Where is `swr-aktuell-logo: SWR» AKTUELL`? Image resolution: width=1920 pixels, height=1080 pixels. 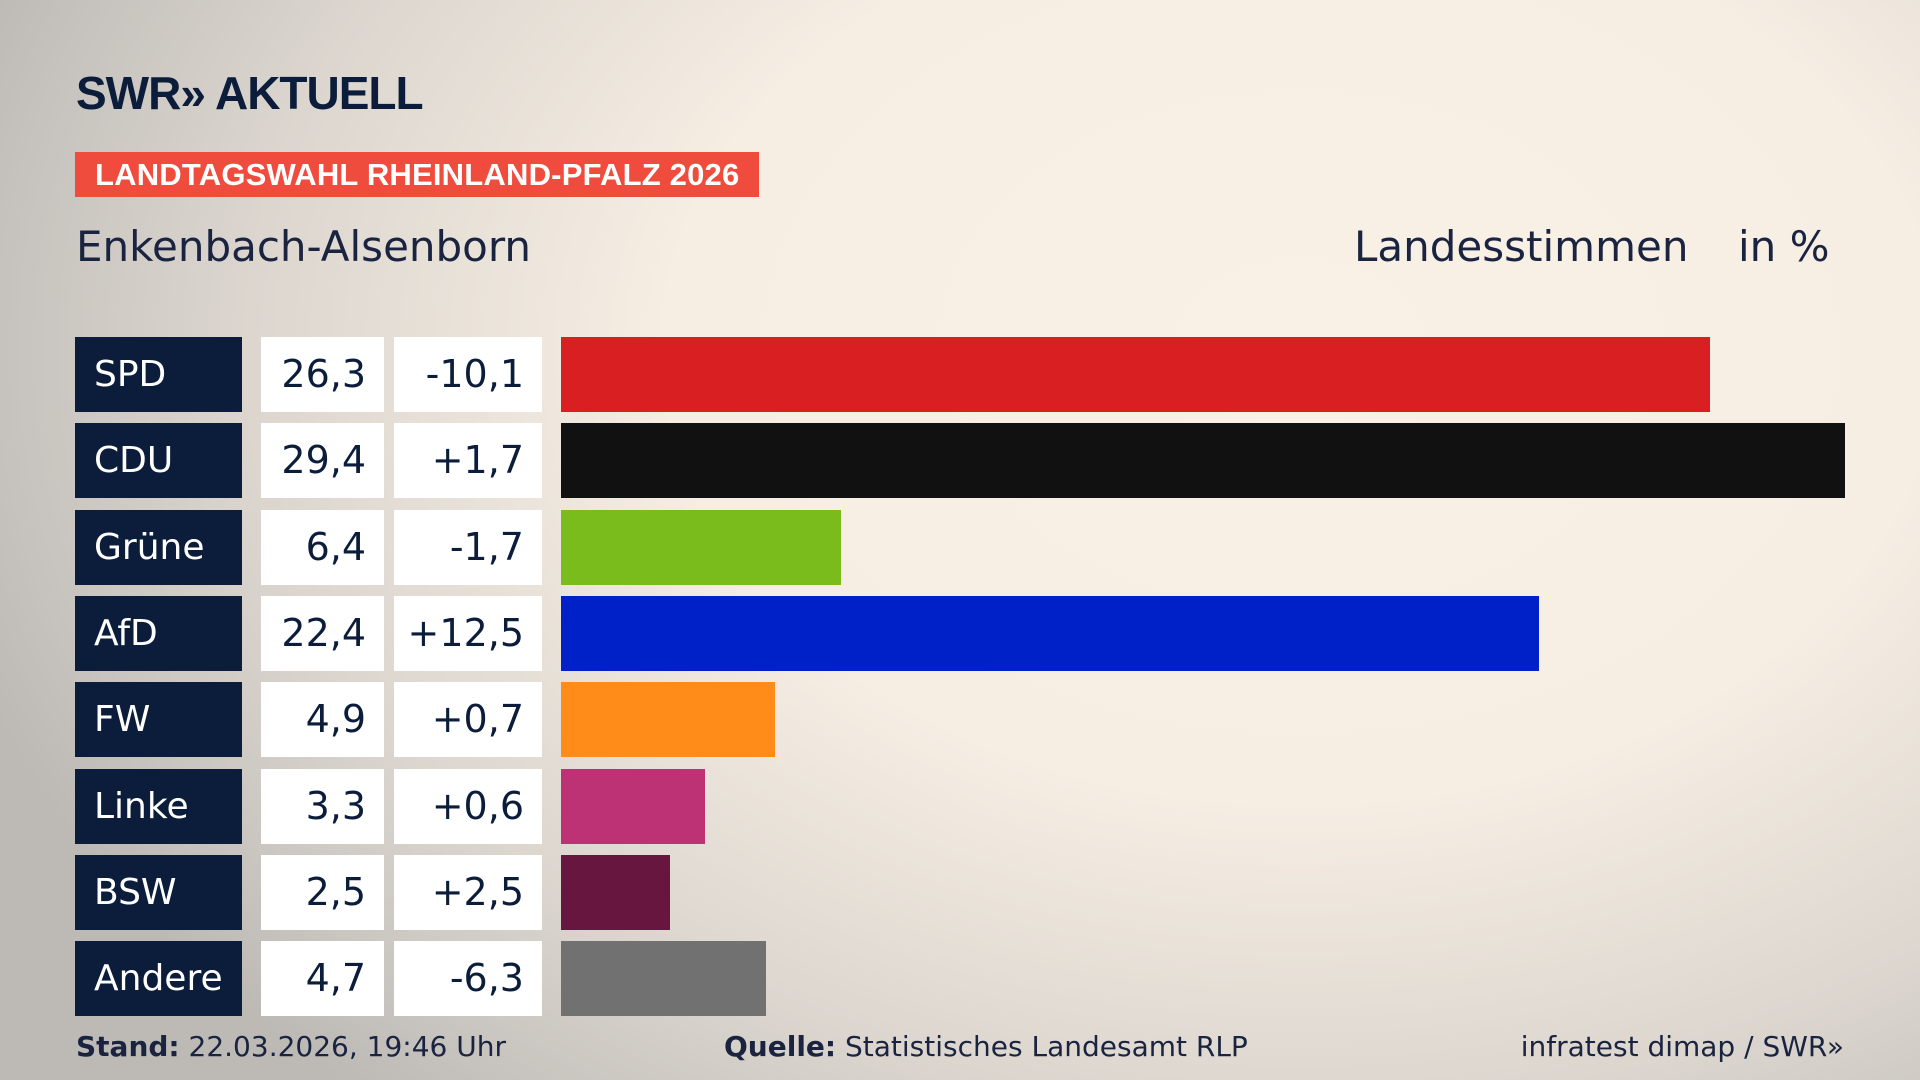 swr-aktuell-logo: SWR» AKTUELL is located at coordinates (250, 93).